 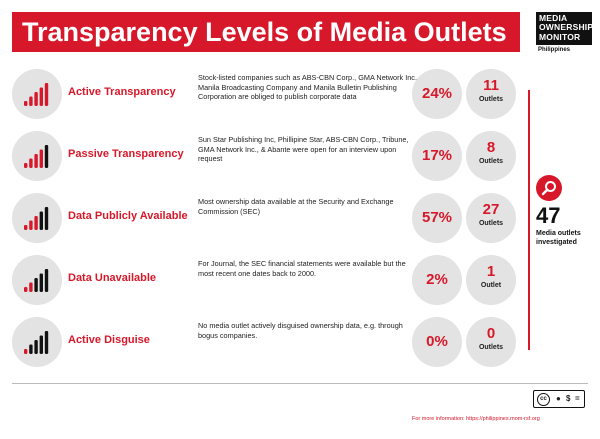 I want to click on outlet-count-value: 8, so click(x=491, y=147).